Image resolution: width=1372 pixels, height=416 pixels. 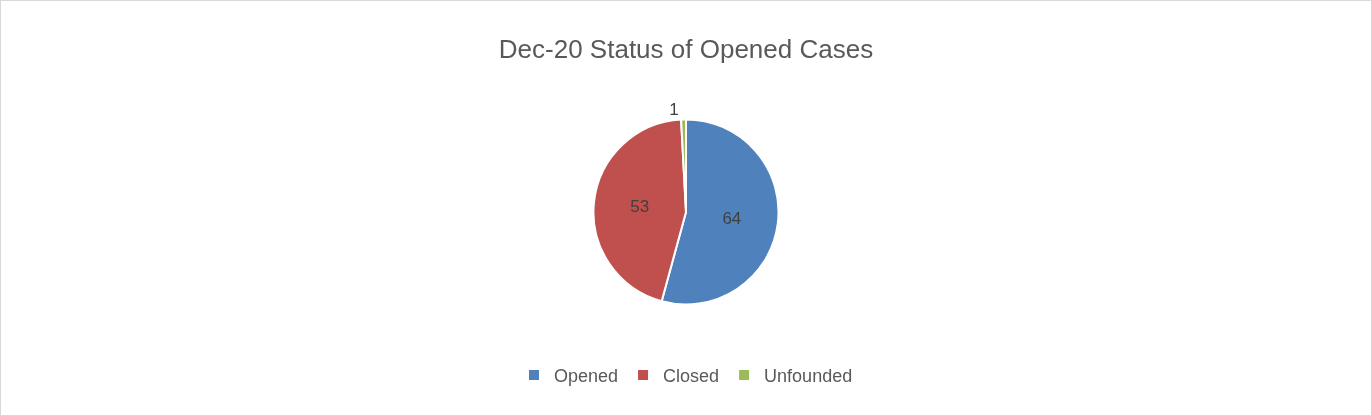 What do you see at coordinates (691, 375) in the screenshot?
I see `legend-label: Closed` at bounding box center [691, 375].